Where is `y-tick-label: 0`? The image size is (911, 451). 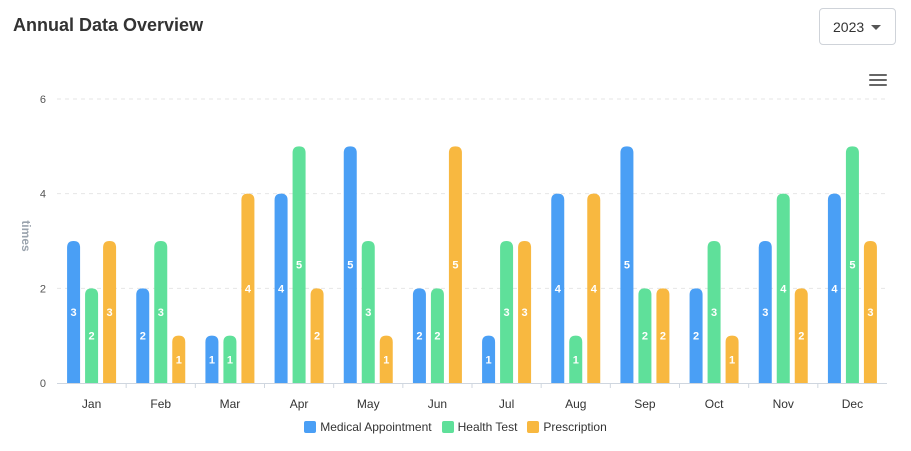 y-tick-label: 0 is located at coordinates (43, 384).